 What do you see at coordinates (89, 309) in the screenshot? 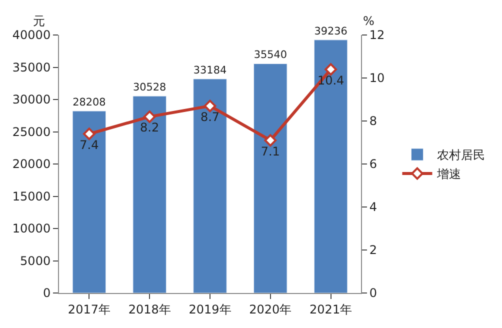
I see `x-tick-label: 2017年` at bounding box center [89, 309].